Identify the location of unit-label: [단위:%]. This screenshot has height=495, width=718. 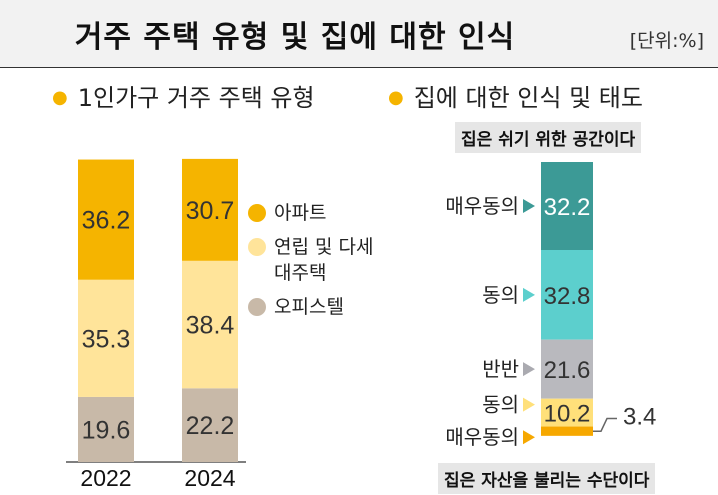
(666, 41).